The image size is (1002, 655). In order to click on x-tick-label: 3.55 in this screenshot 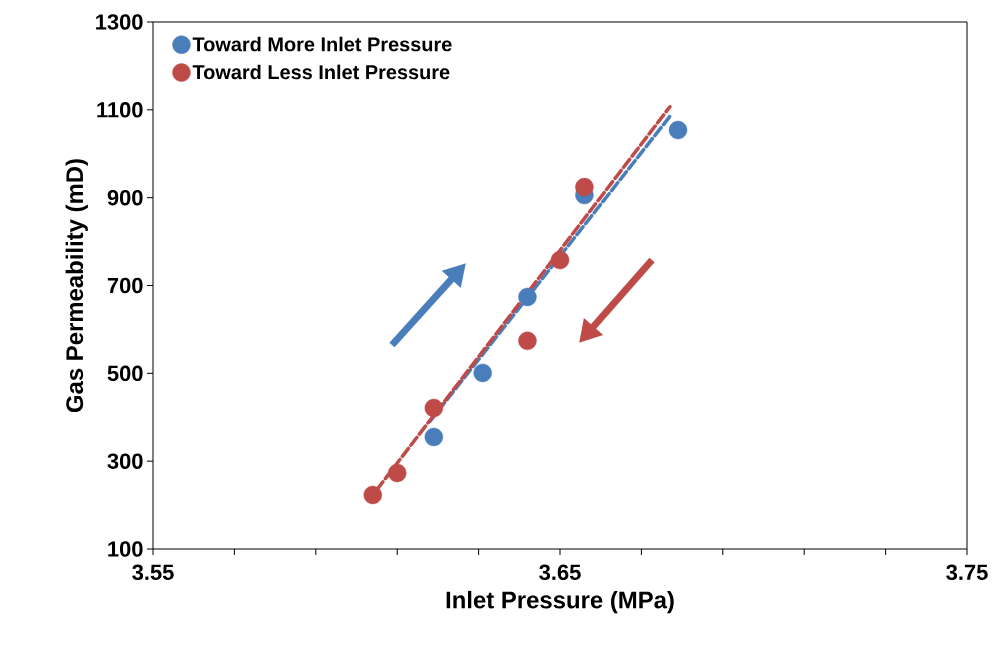, I will do `click(153, 572)`.